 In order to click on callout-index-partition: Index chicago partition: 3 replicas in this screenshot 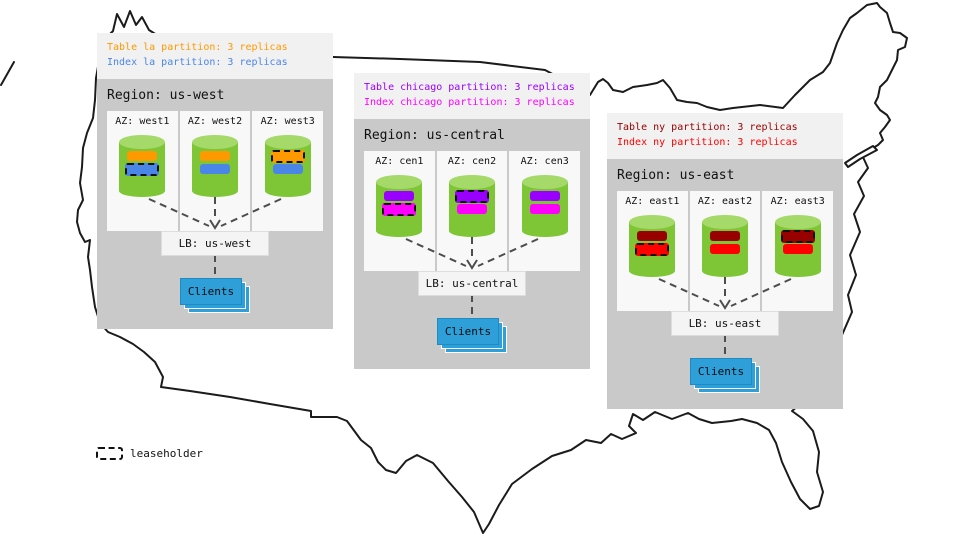, I will do `click(469, 102)`.